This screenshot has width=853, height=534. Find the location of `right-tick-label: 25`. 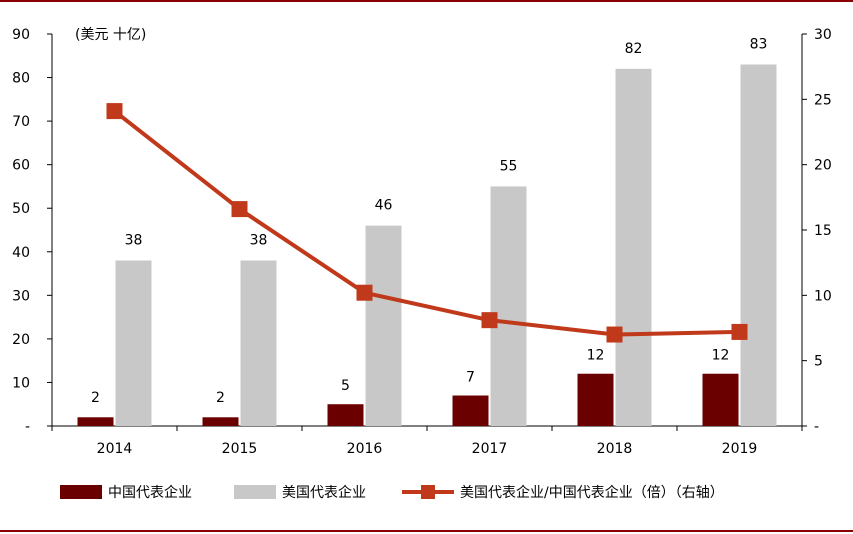

right-tick-label: 25 is located at coordinates (823, 100).